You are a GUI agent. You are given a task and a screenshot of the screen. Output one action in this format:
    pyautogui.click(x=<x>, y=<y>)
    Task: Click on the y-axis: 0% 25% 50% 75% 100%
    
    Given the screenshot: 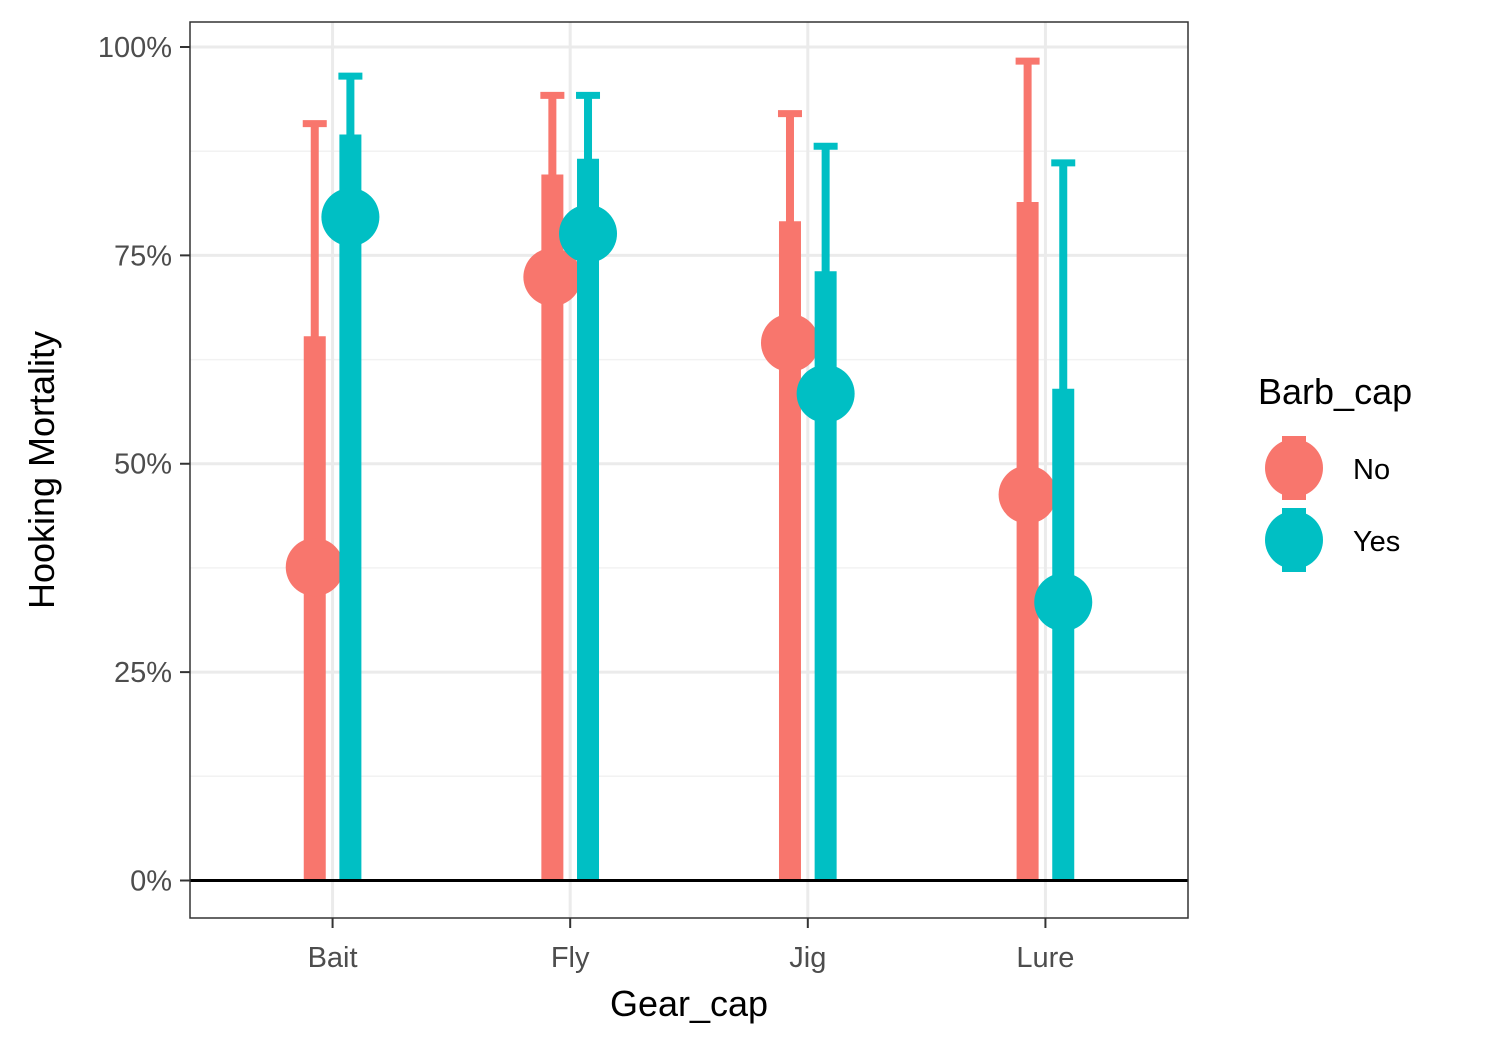 What is the action you would take?
    pyautogui.click(x=144, y=464)
    